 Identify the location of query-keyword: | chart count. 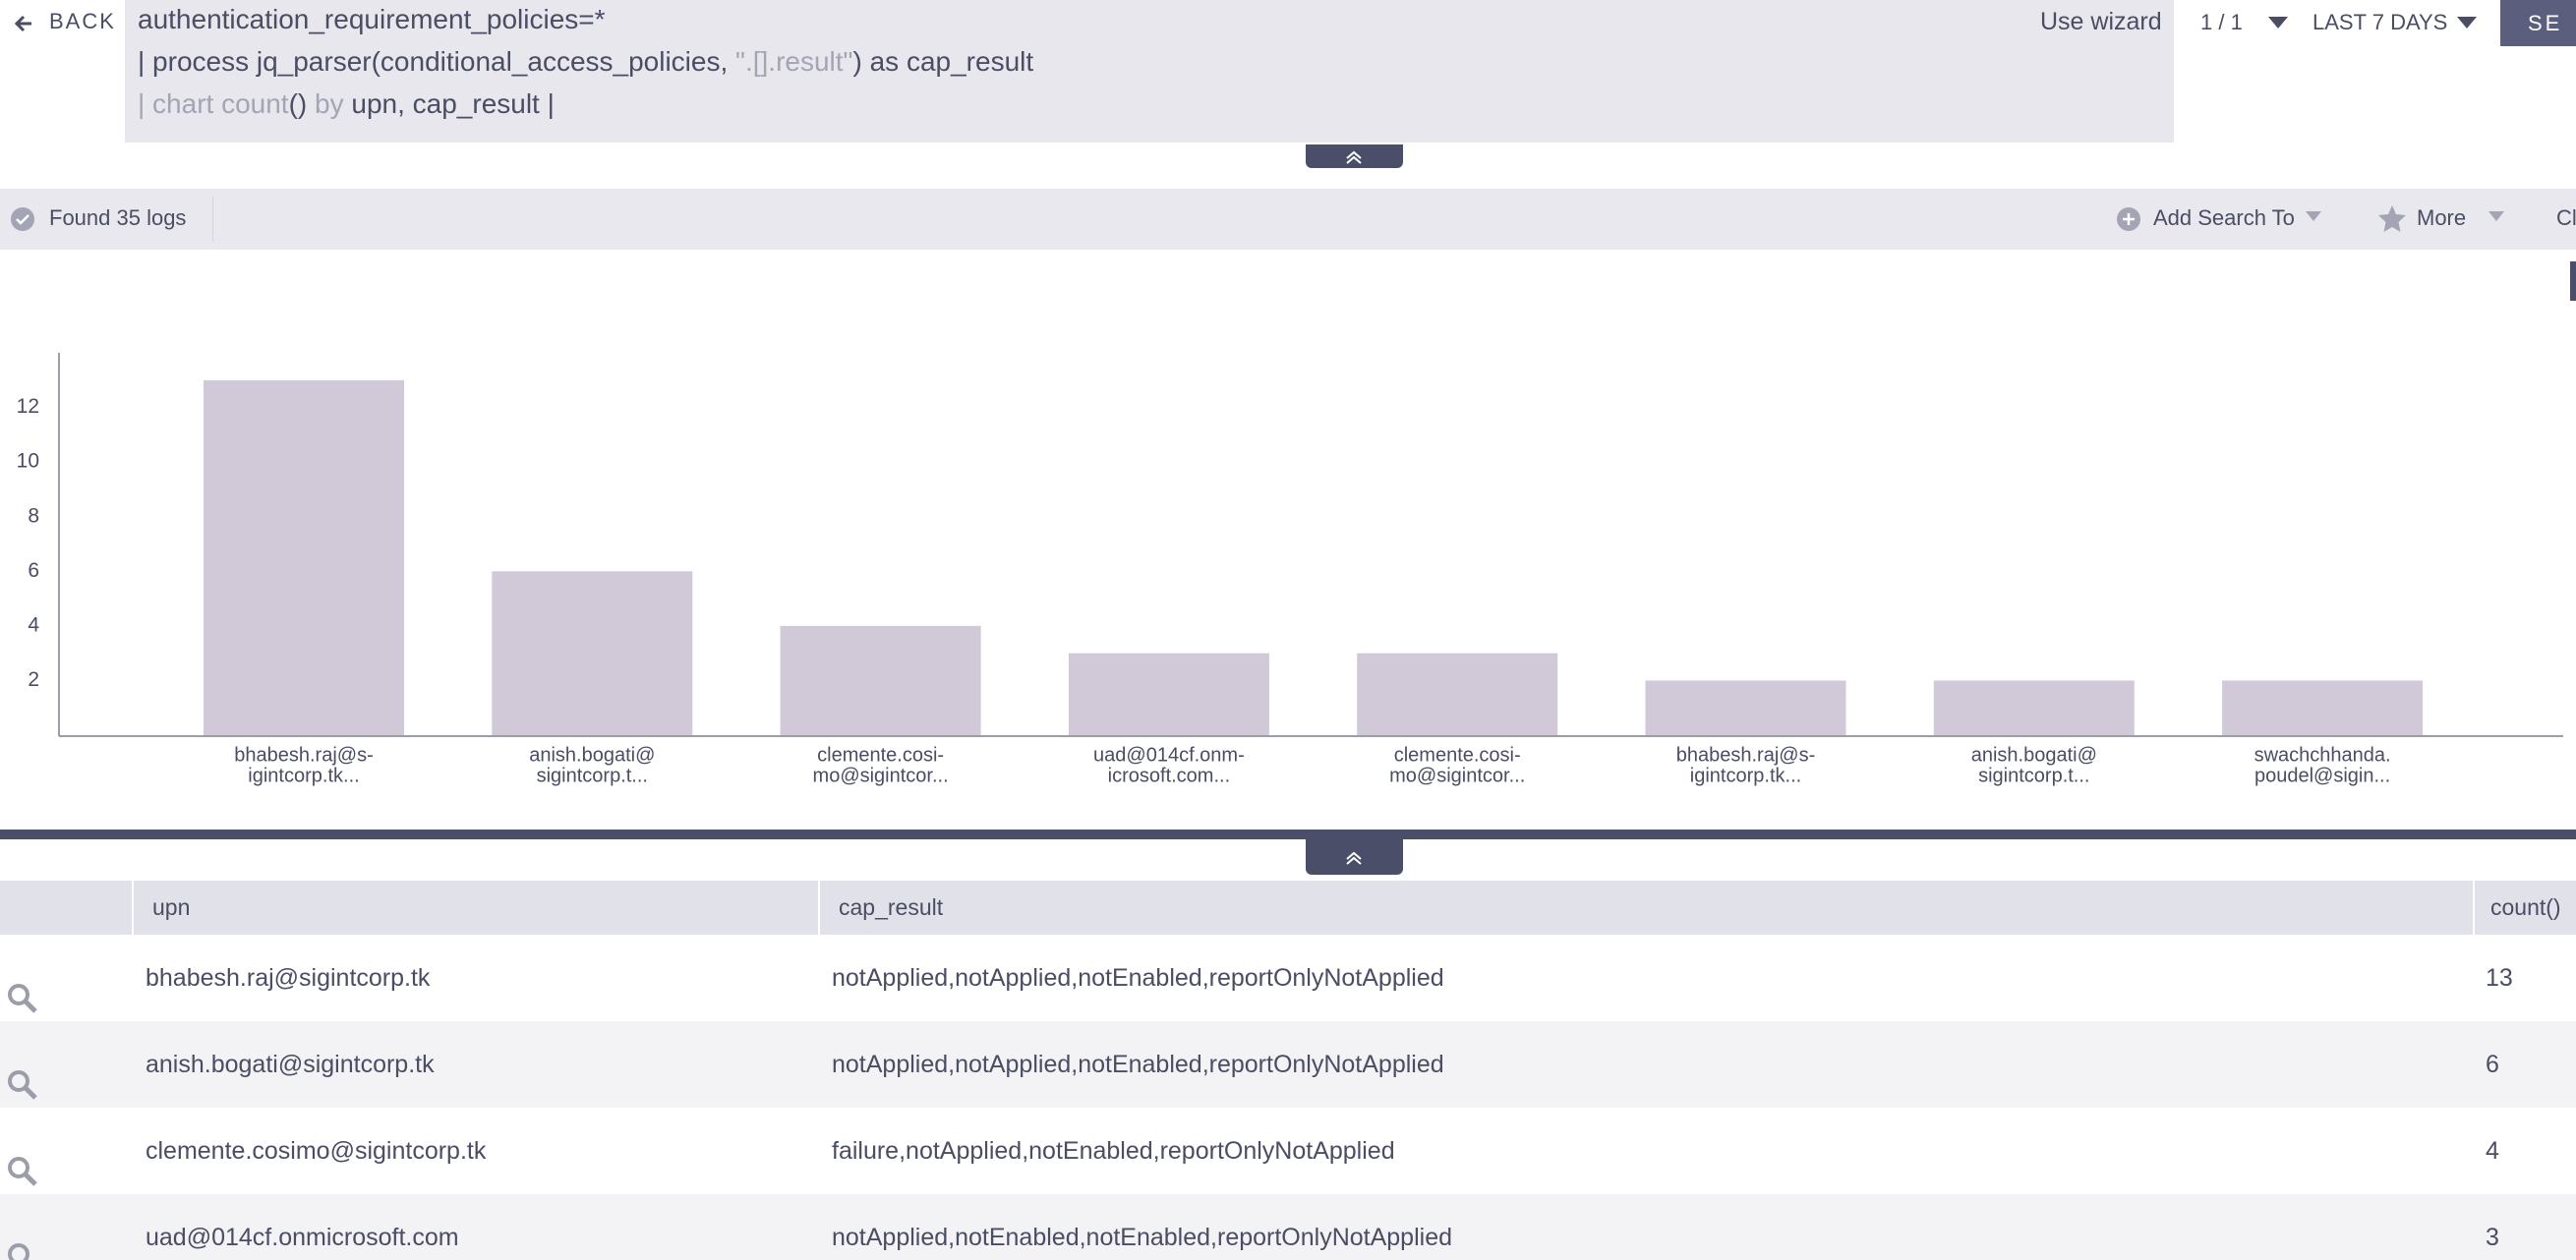
(213, 103).